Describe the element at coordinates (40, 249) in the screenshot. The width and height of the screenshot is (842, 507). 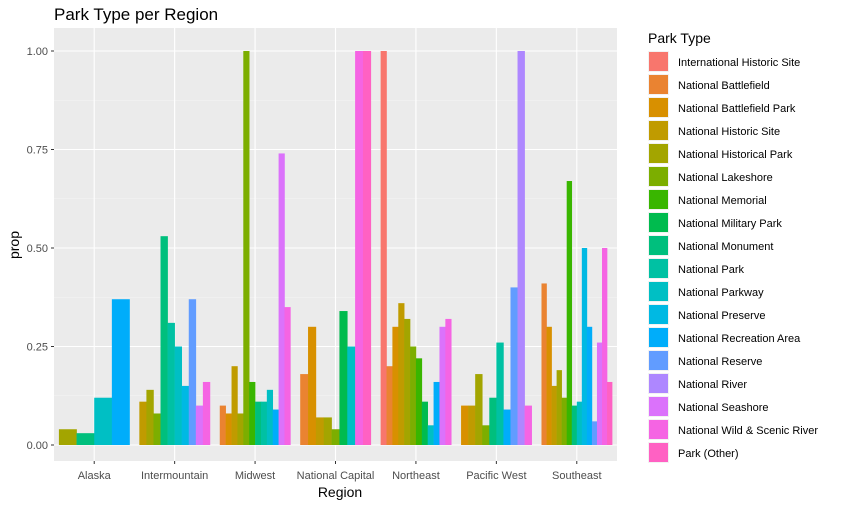
I see `y-axis: 0.00 0.25 0.50 0.75 1.00` at that location.